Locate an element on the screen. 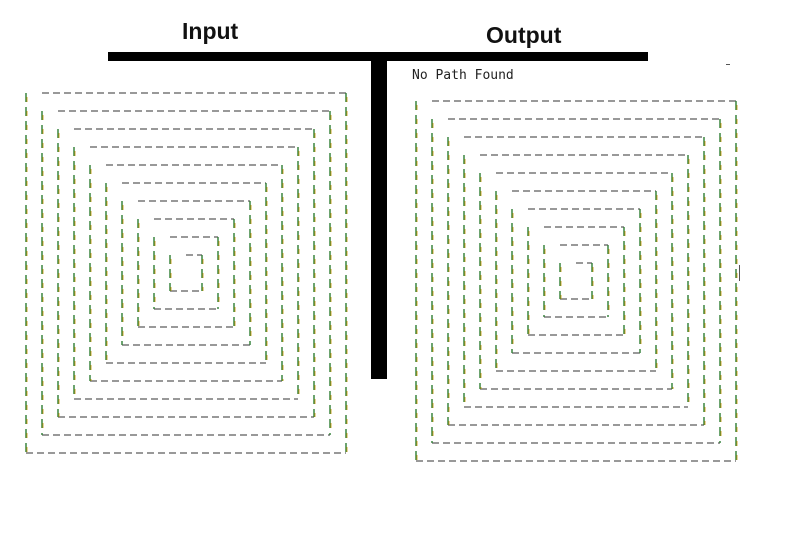  vertical-divider is located at coordinates (379, 218).